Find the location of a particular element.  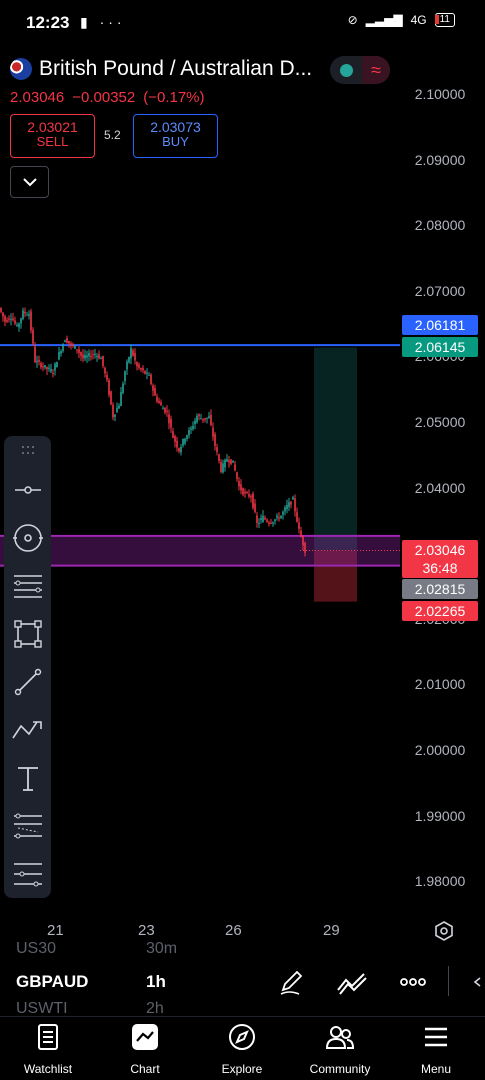

fib-tool-button is located at coordinates (27, 826).